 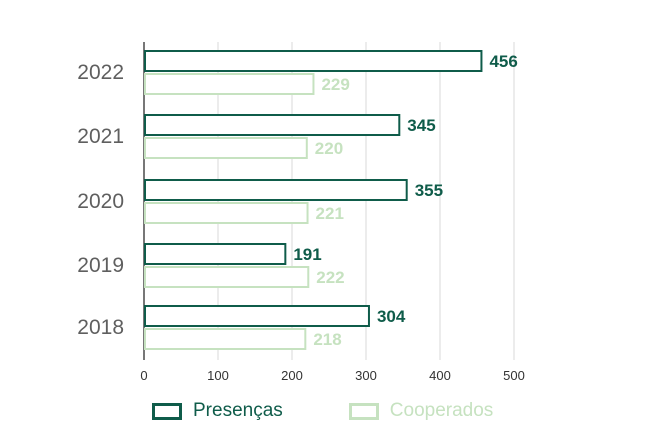 What do you see at coordinates (100, 265) in the screenshot?
I see `category-label: 2019` at bounding box center [100, 265].